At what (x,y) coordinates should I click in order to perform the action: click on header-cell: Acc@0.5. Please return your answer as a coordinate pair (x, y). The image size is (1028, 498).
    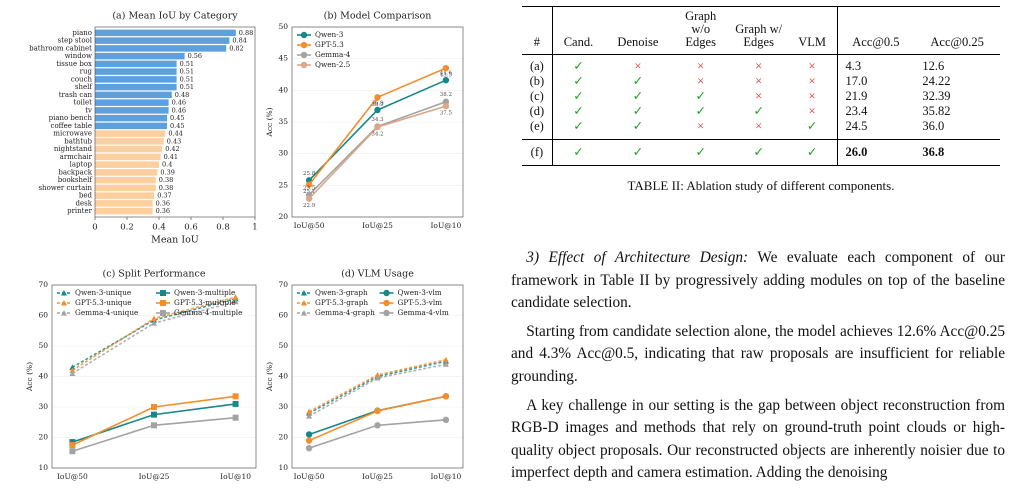
    Looking at the image, I should click on (876, 42).